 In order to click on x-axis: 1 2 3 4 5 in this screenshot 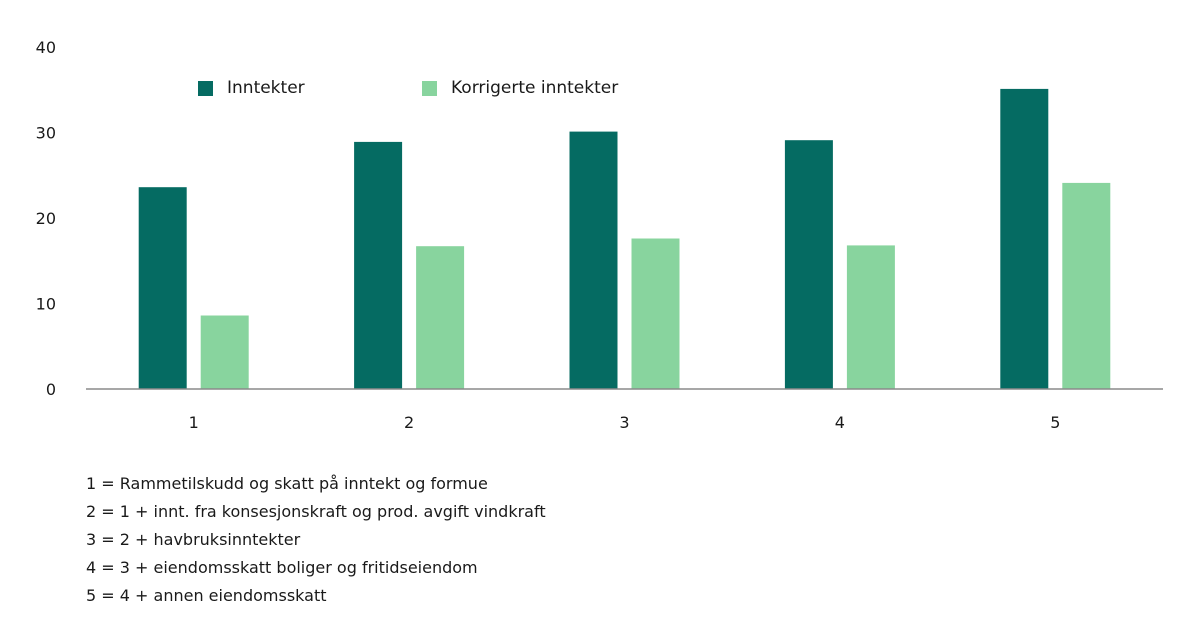, I will do `click(625, 422)`.